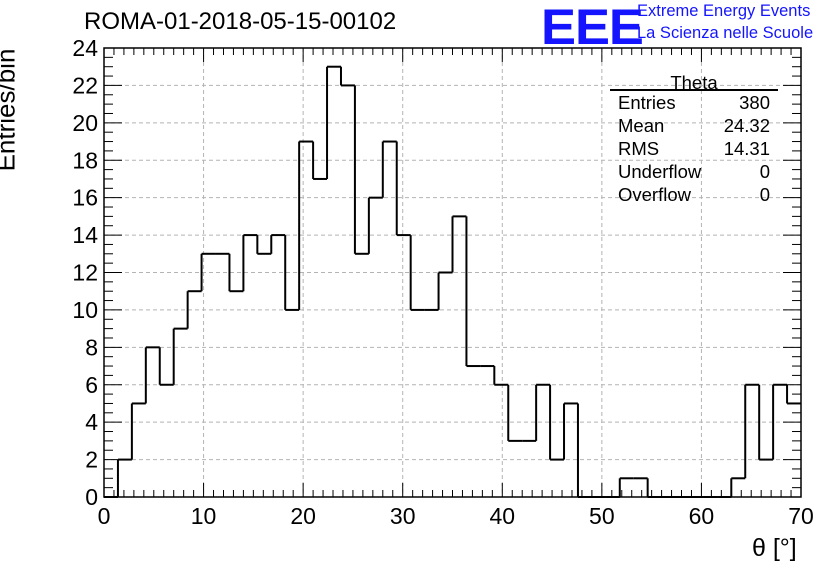 This screenshot has height=572, width=836. What do you see at coordinates (502, 516) in the screenshot?
I see `x-tick-label: 40` at bounding box center [502, 516].